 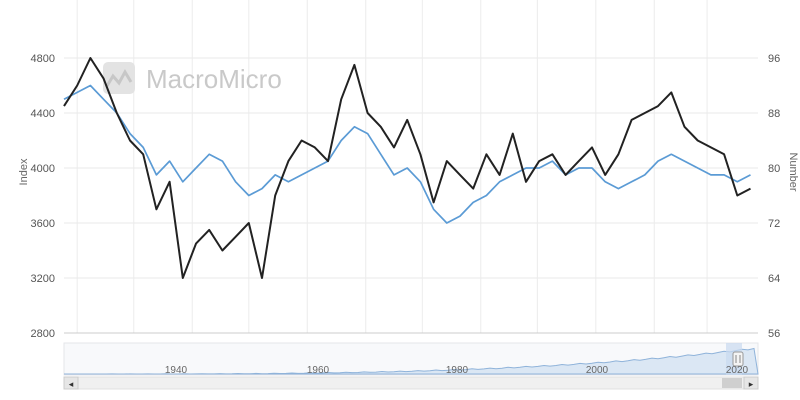 I want to click on scroll-right-button, so click(x=751, y=383).